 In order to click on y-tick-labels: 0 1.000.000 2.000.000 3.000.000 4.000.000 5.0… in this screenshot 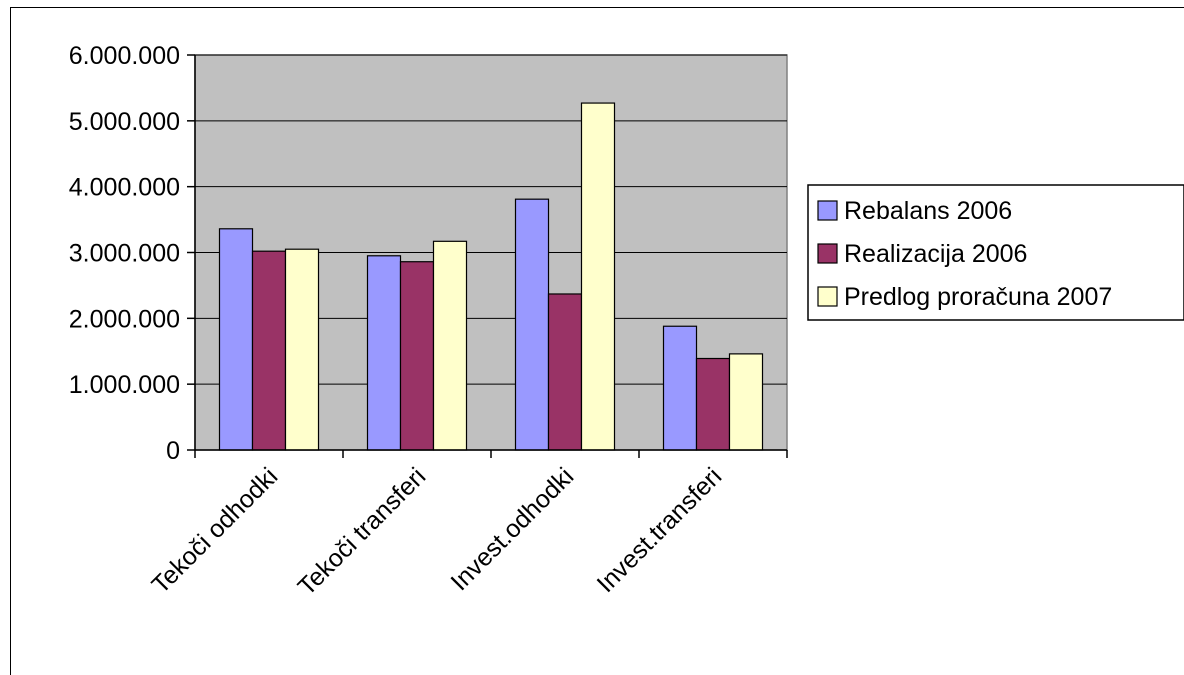, I will do `click(124, 253)`.